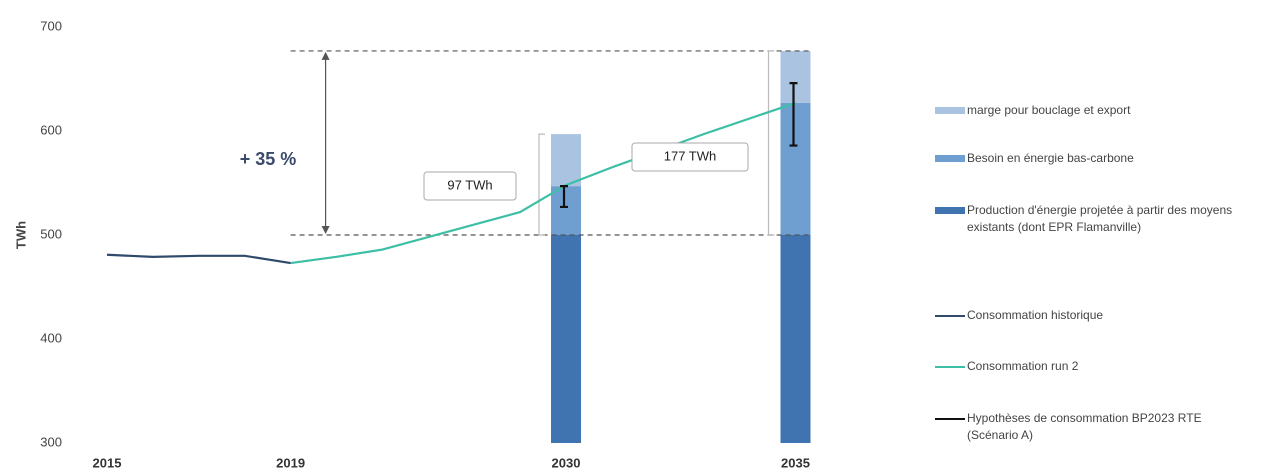 The width and height of the screenshot is (1276, 476). I want to click on legend-label: Consommation run 2, so click(1023, 366).